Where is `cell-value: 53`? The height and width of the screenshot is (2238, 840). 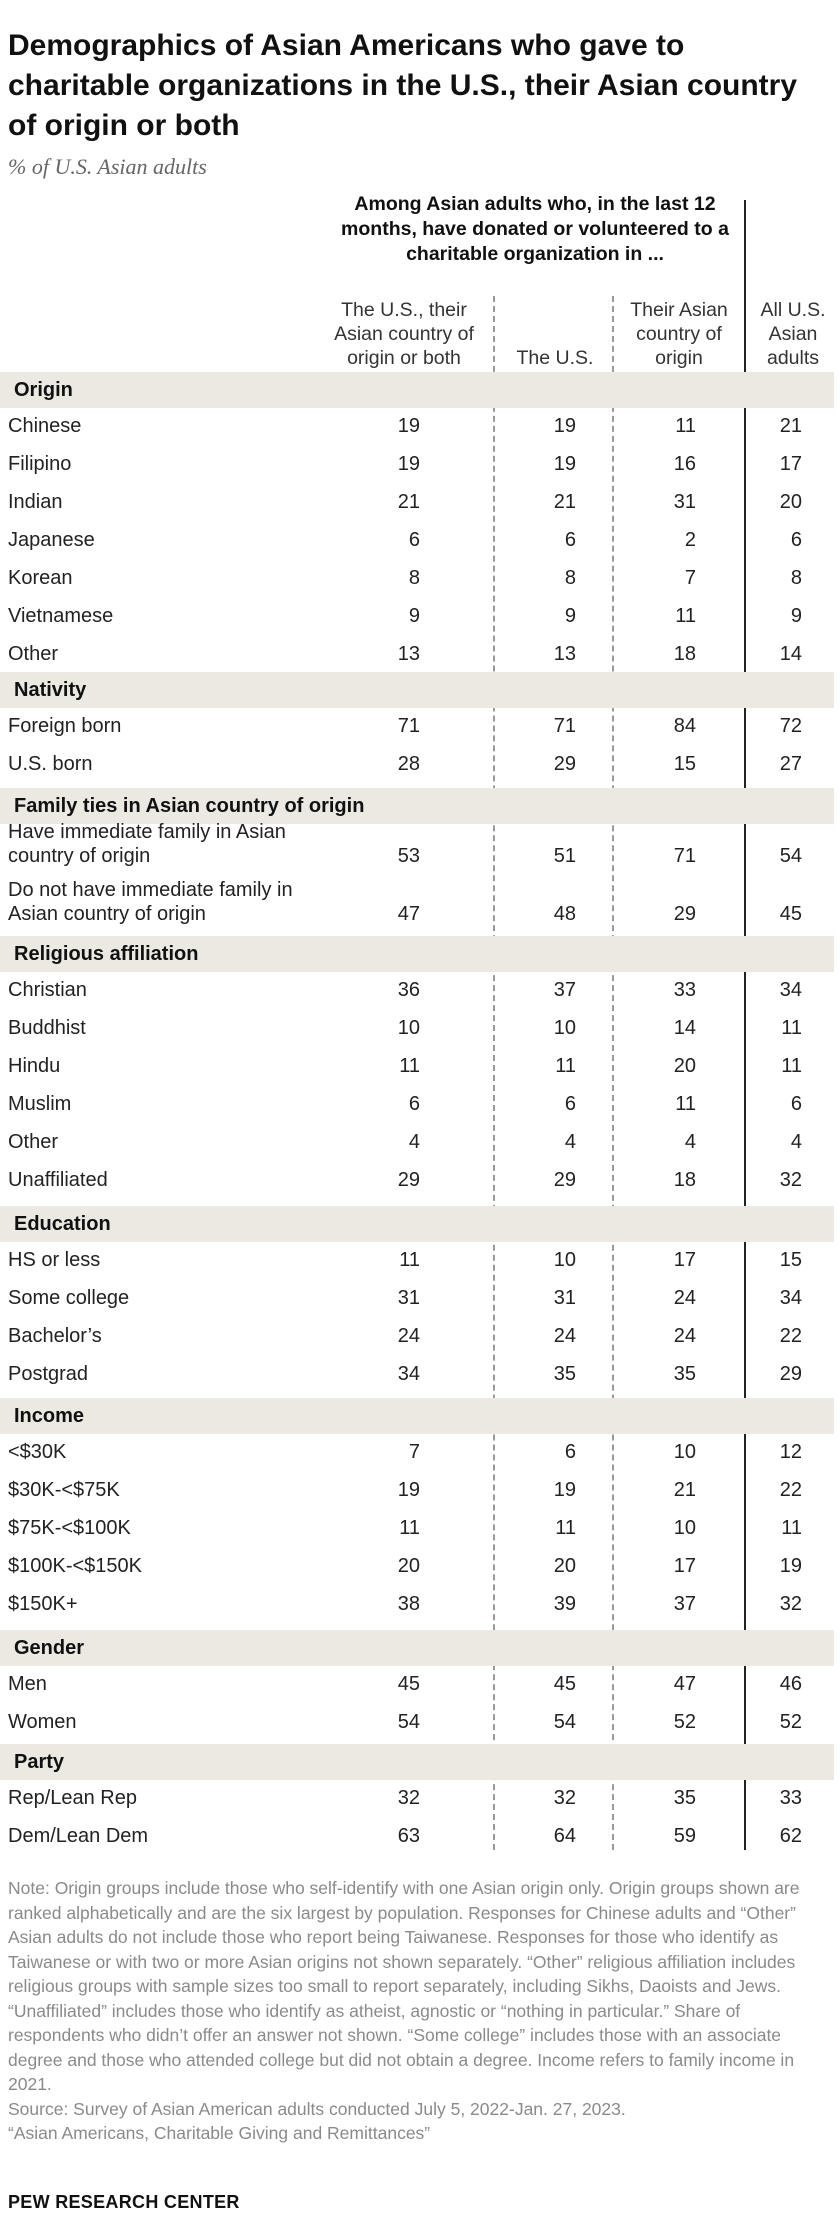 cell-value: 53 is located at coordinates (408, 856).